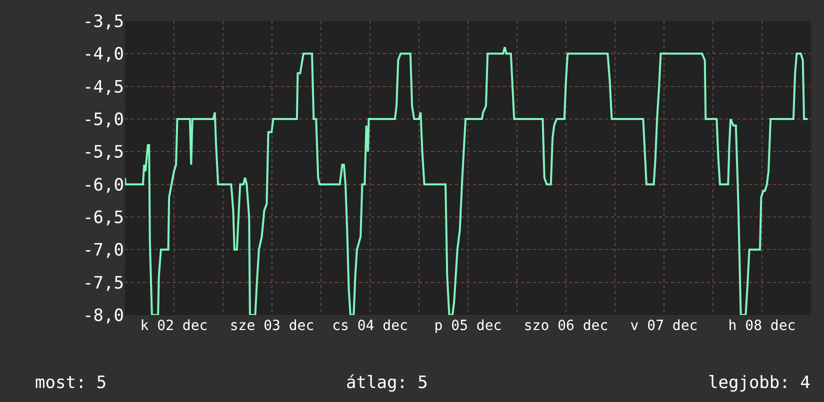  What do you see at coordinates (762, 326) in the screenshot?
I see `x-tick-label: h 08 dec` at bounding box center [762, 326].